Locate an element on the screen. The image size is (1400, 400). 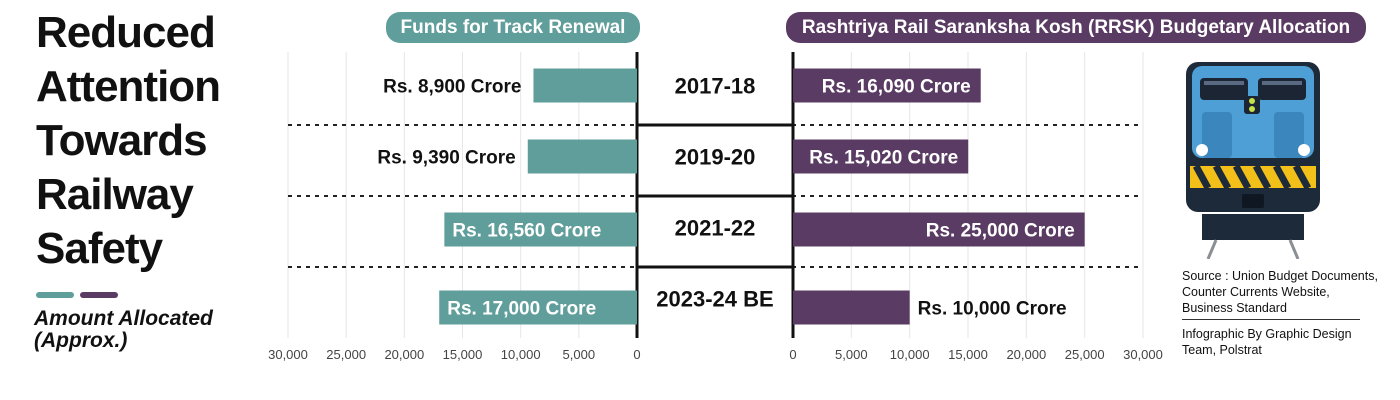
title-line: Railway is located at coordinates (115, 194).